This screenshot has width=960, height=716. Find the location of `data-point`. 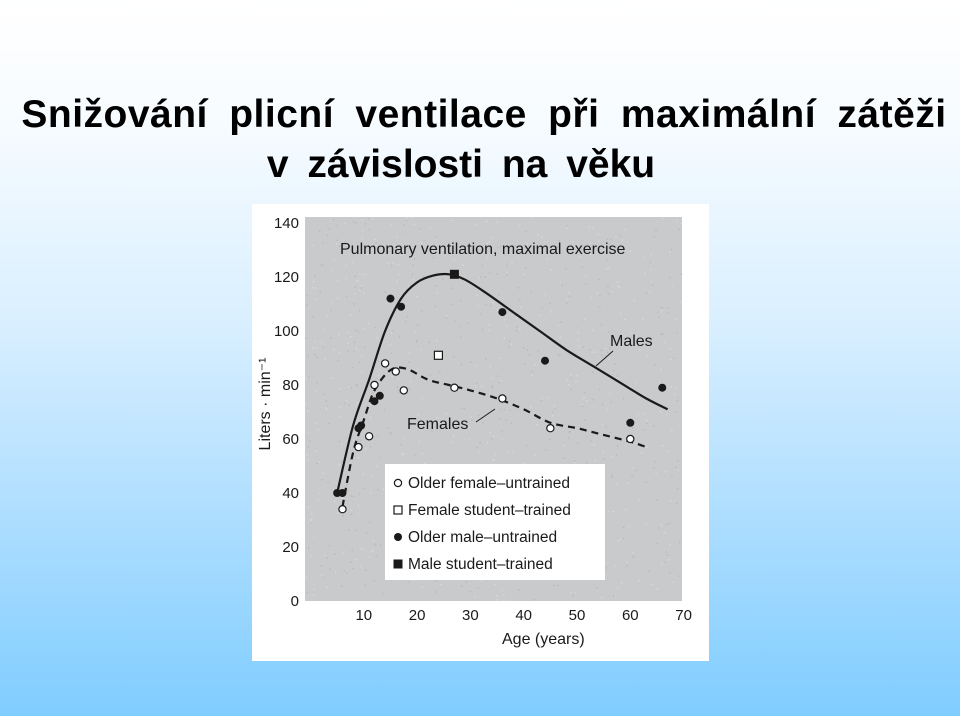

data-point is located at coordinates (502, 312).